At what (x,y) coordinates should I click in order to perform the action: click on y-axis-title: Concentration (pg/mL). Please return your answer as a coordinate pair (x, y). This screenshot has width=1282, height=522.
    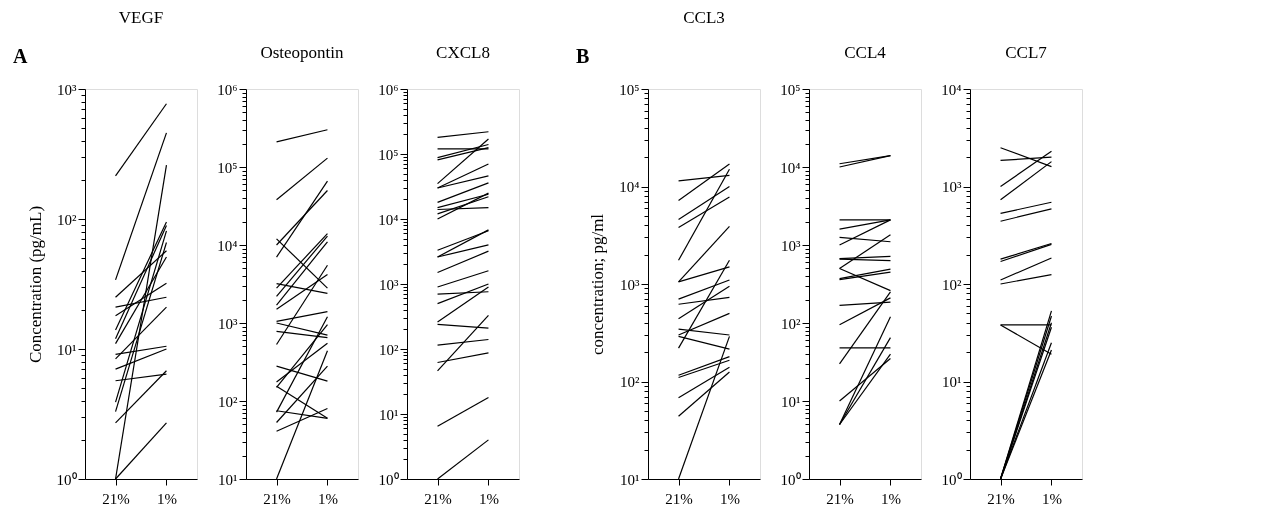
    Looking at the image, I should click on (35, 284).